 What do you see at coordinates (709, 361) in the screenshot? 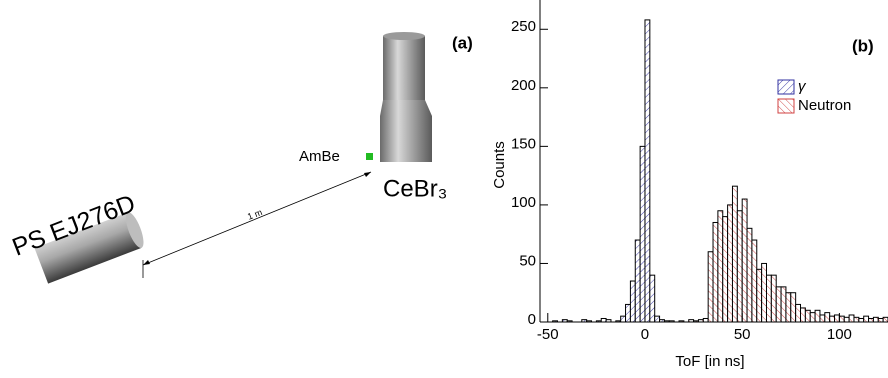
I see `x-axis-label: ToF [in ns]` at bounding box center [709, 361].